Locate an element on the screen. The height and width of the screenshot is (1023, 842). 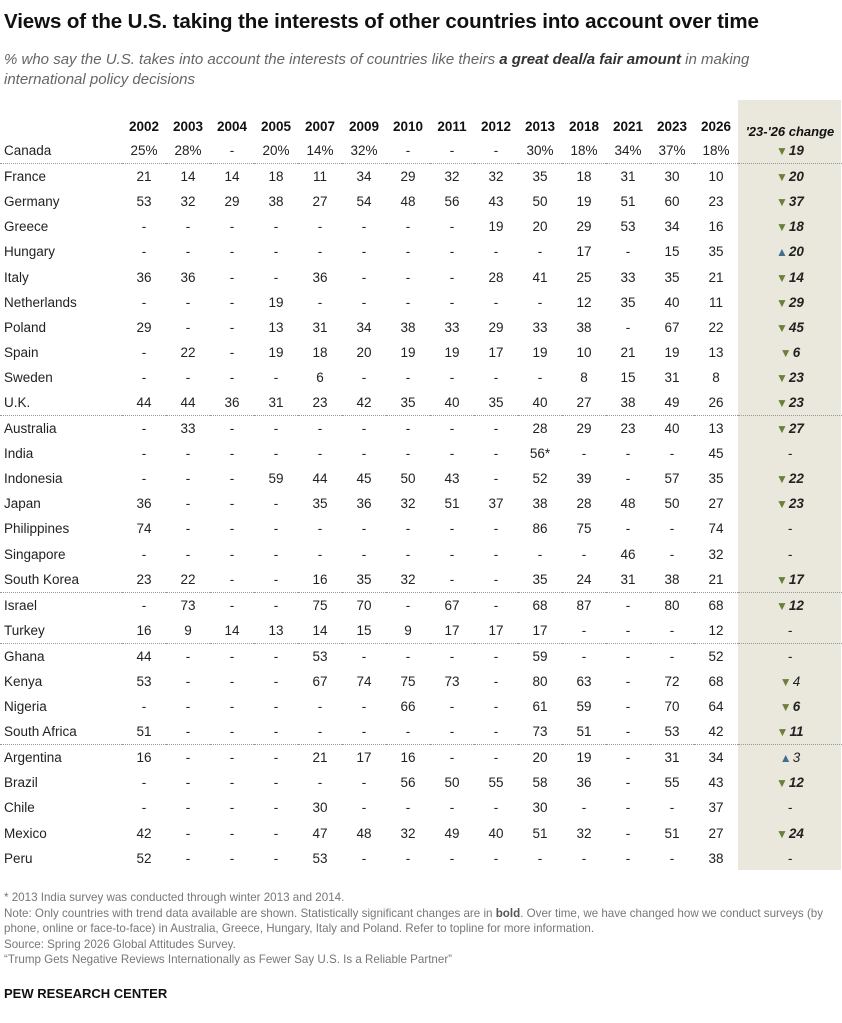
change-value: 12 is located at coordinates (796, 783).